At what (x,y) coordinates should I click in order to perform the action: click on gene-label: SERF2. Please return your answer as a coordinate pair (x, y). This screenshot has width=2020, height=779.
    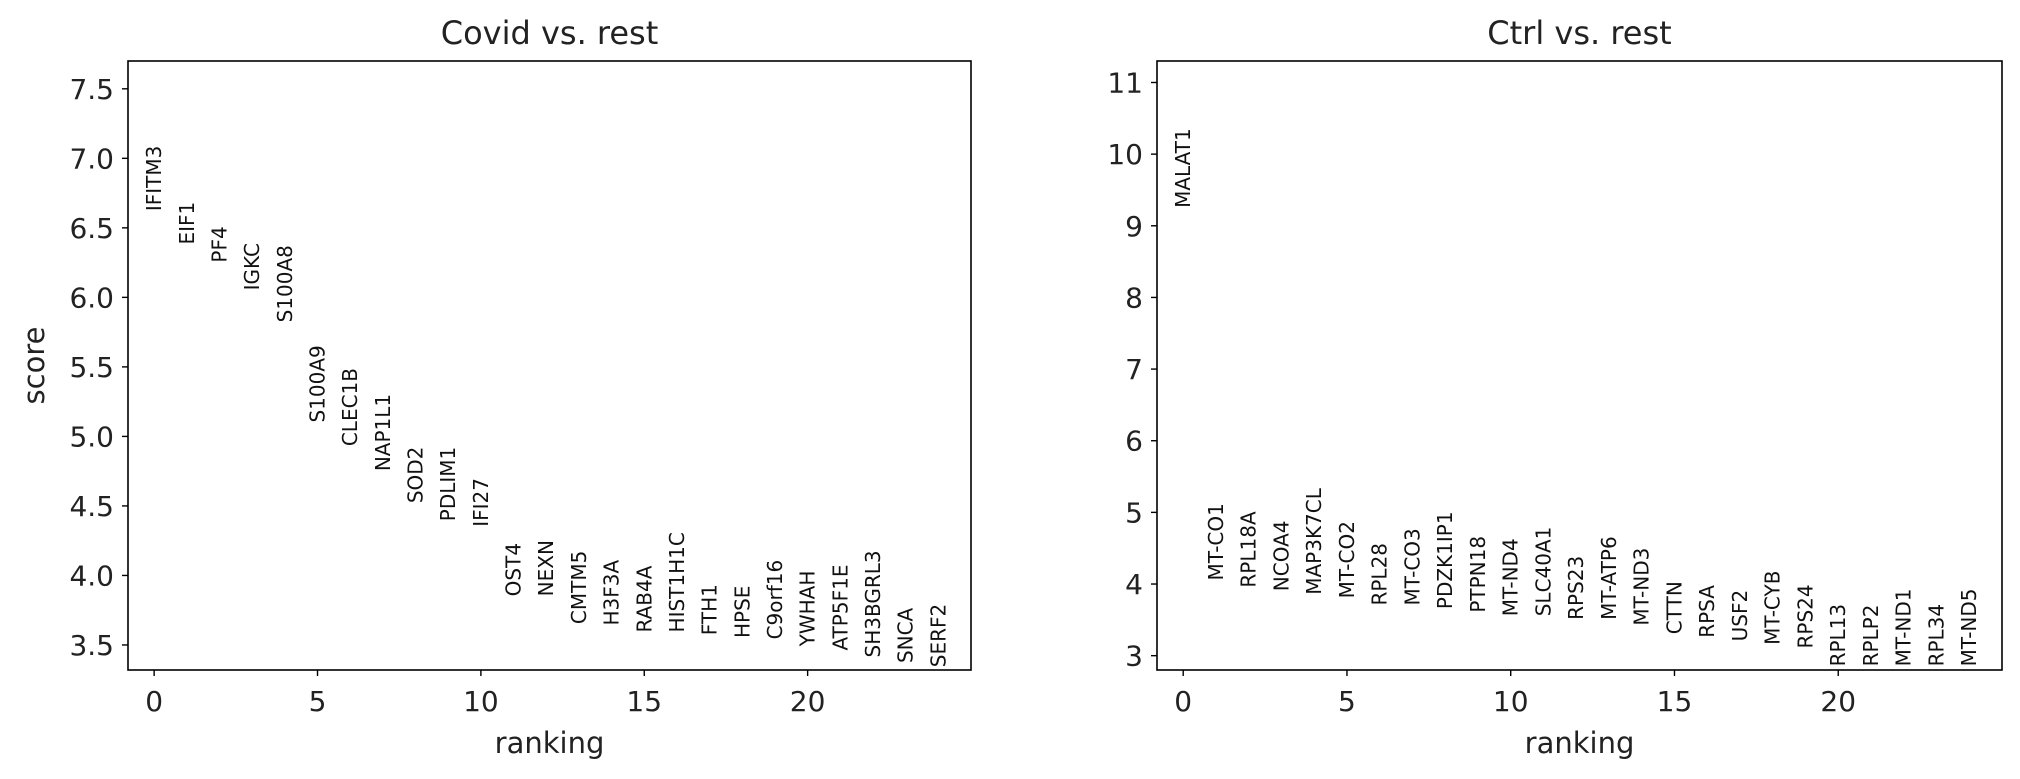
    Looking at the image, I should click on (938, 635).